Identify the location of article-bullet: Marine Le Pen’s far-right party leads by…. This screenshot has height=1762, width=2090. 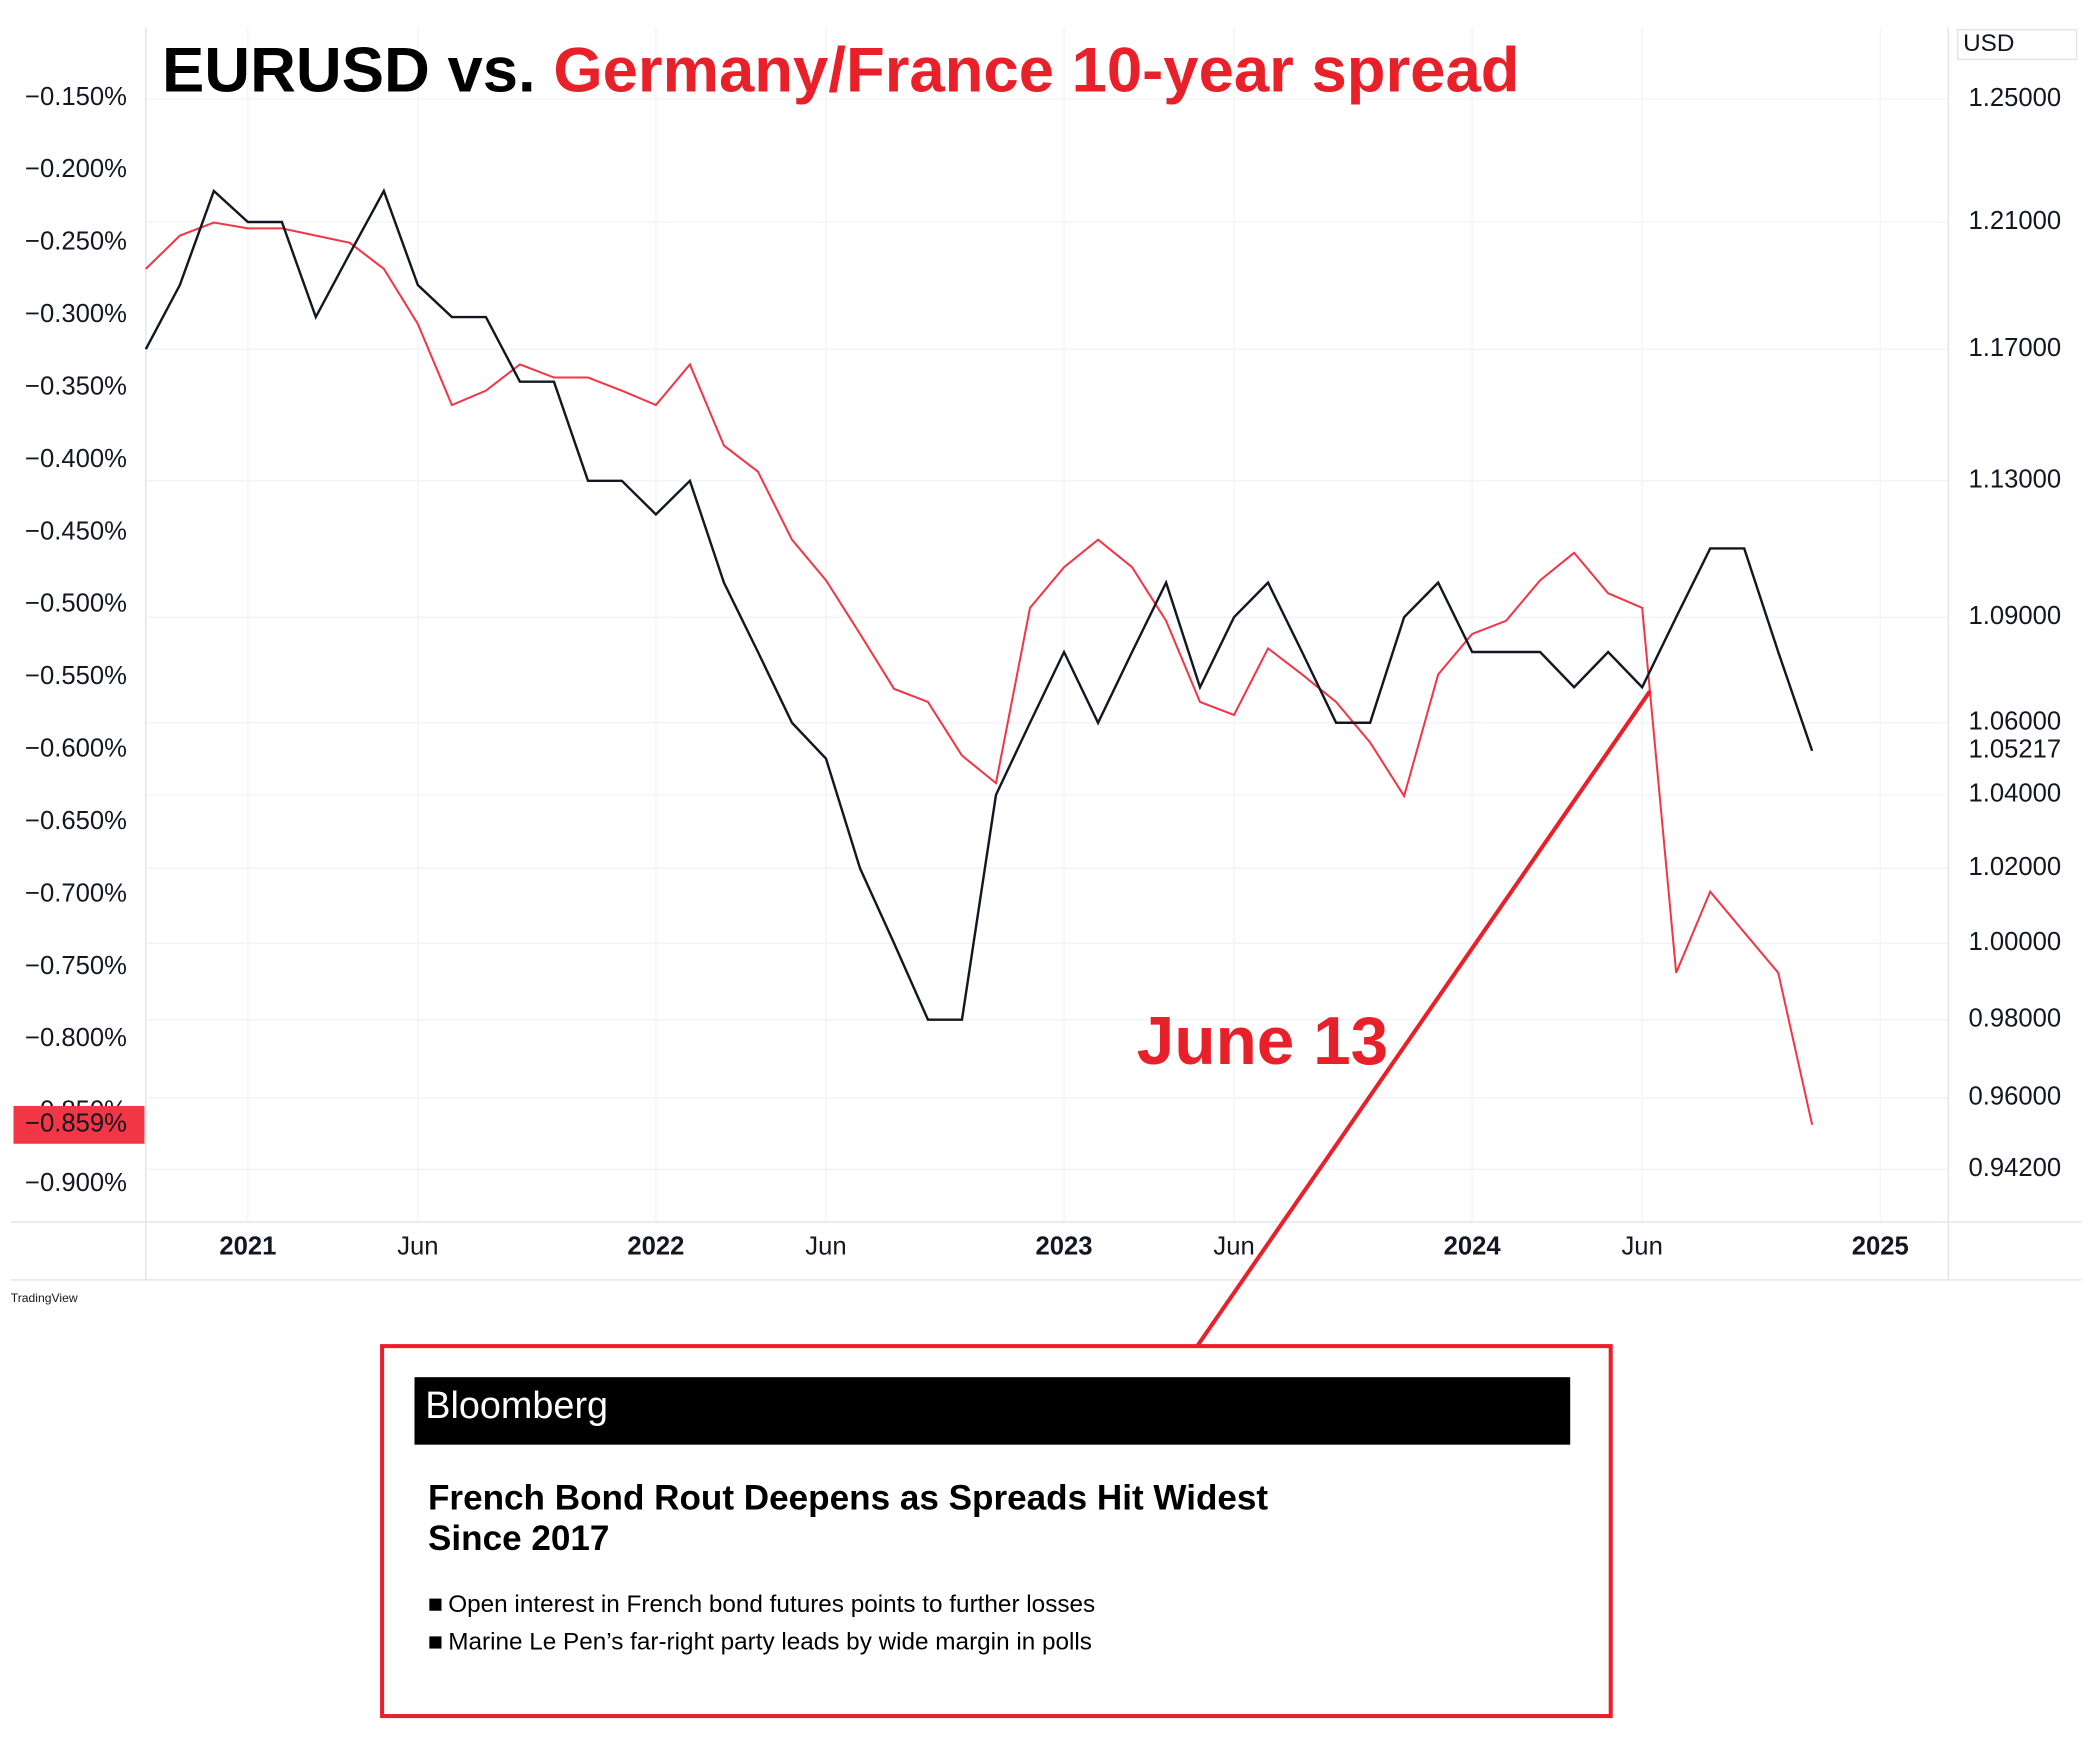
(770, 1642).